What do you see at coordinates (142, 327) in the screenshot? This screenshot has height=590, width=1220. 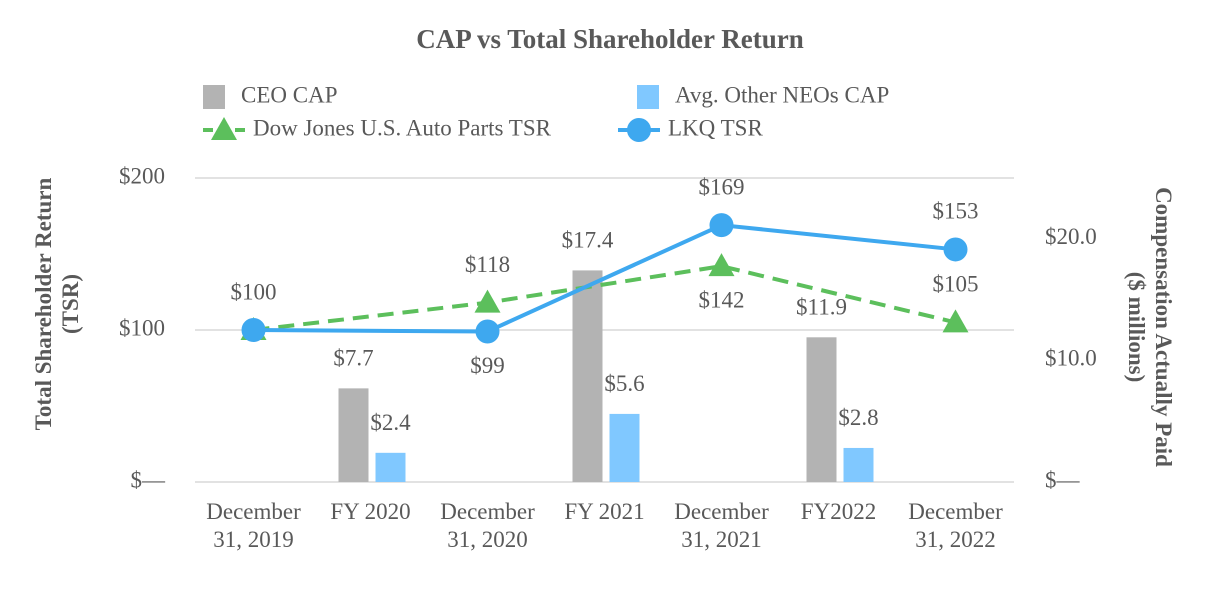 I see `y-tick-label: $100` at bounding box center [142, 327].